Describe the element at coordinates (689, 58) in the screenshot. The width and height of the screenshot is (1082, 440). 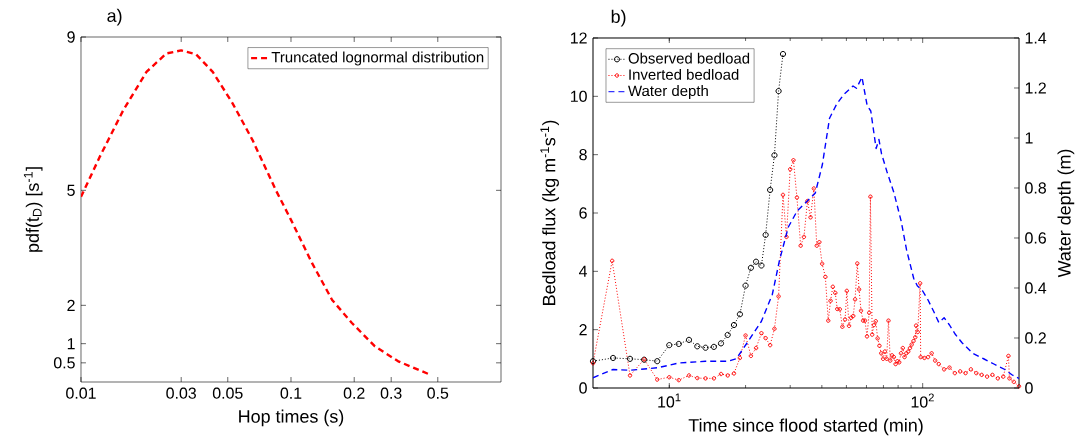
I see `legend-label: Observed bedload` at that location.